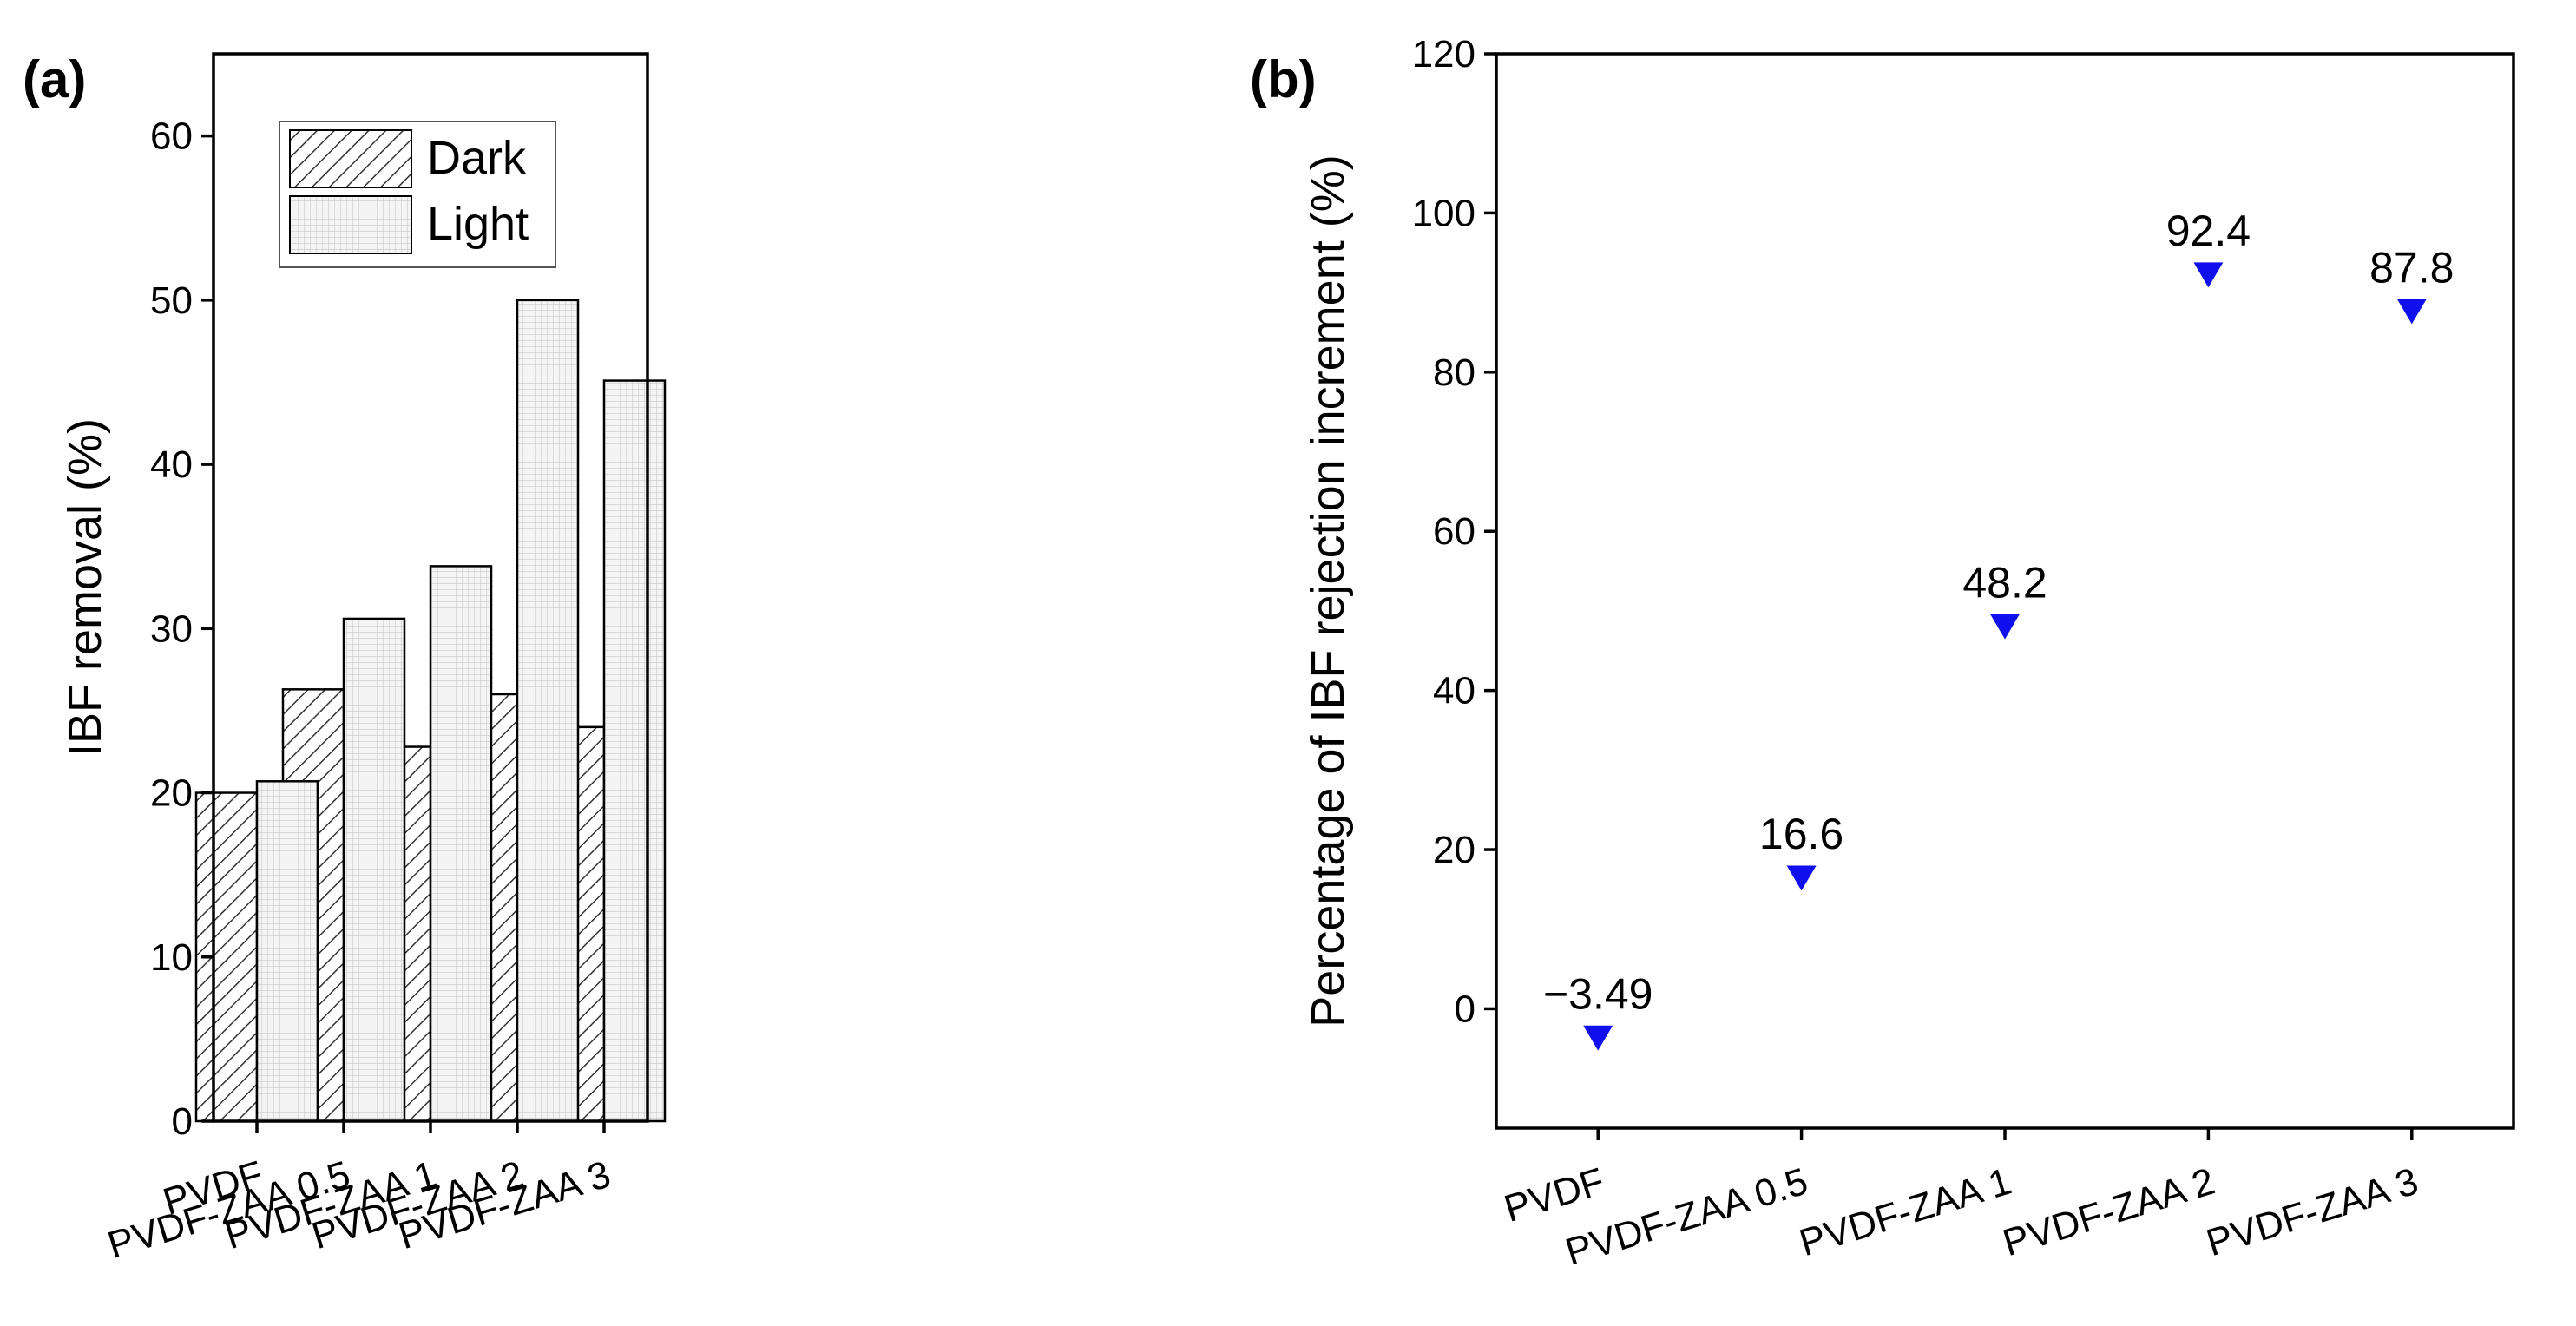 The height and width of the screenshot is (1326, 2576). What do you see at coordinates (2209, 231) in the screenshot?
I see `data-label-3: 92.4` at bounding box center [2209, 231].